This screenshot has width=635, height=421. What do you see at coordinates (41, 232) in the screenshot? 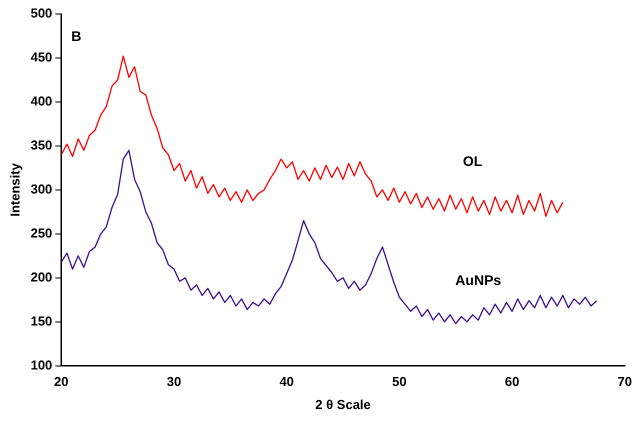
I see `y-tick-label: 250` at bounding box center [41, 232].